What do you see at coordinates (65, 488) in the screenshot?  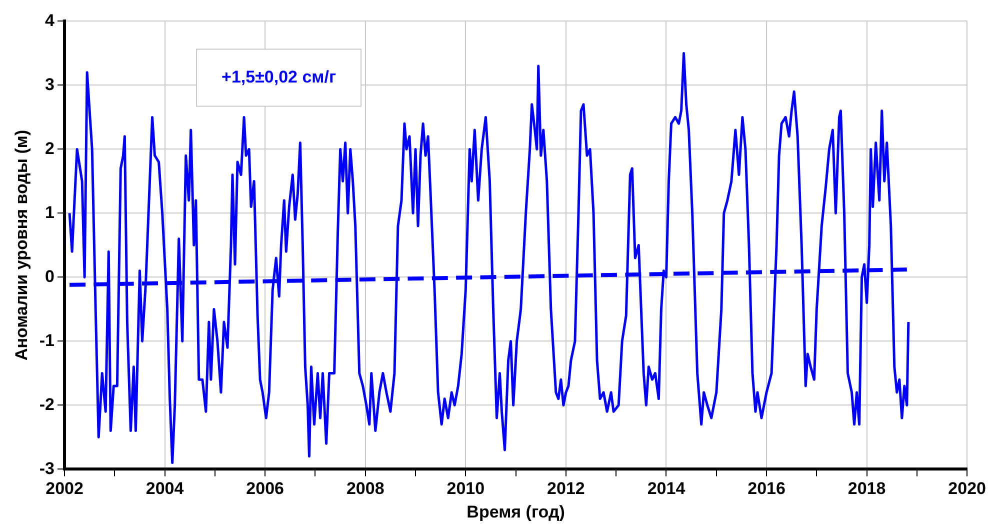 I see `x-tick-label: 2002` at bounding box center [65, 488].